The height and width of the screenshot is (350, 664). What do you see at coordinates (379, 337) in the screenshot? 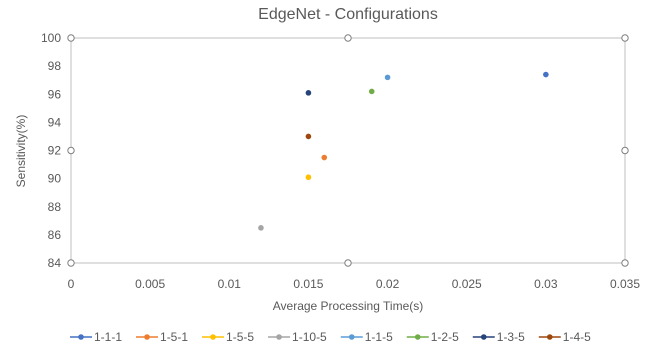
I see `legend-label: 1-1-5` at bounding box center [379, 337].